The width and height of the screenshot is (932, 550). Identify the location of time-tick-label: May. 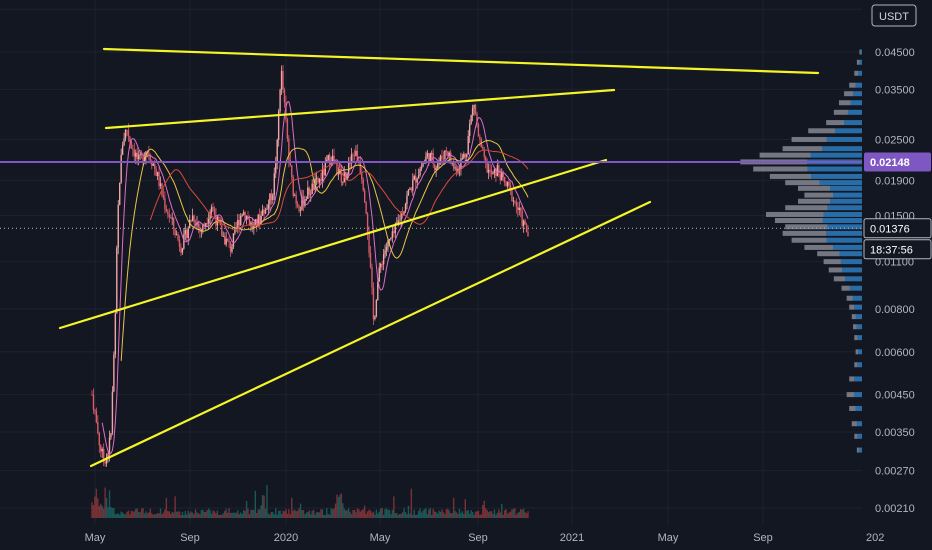
(95, 538).